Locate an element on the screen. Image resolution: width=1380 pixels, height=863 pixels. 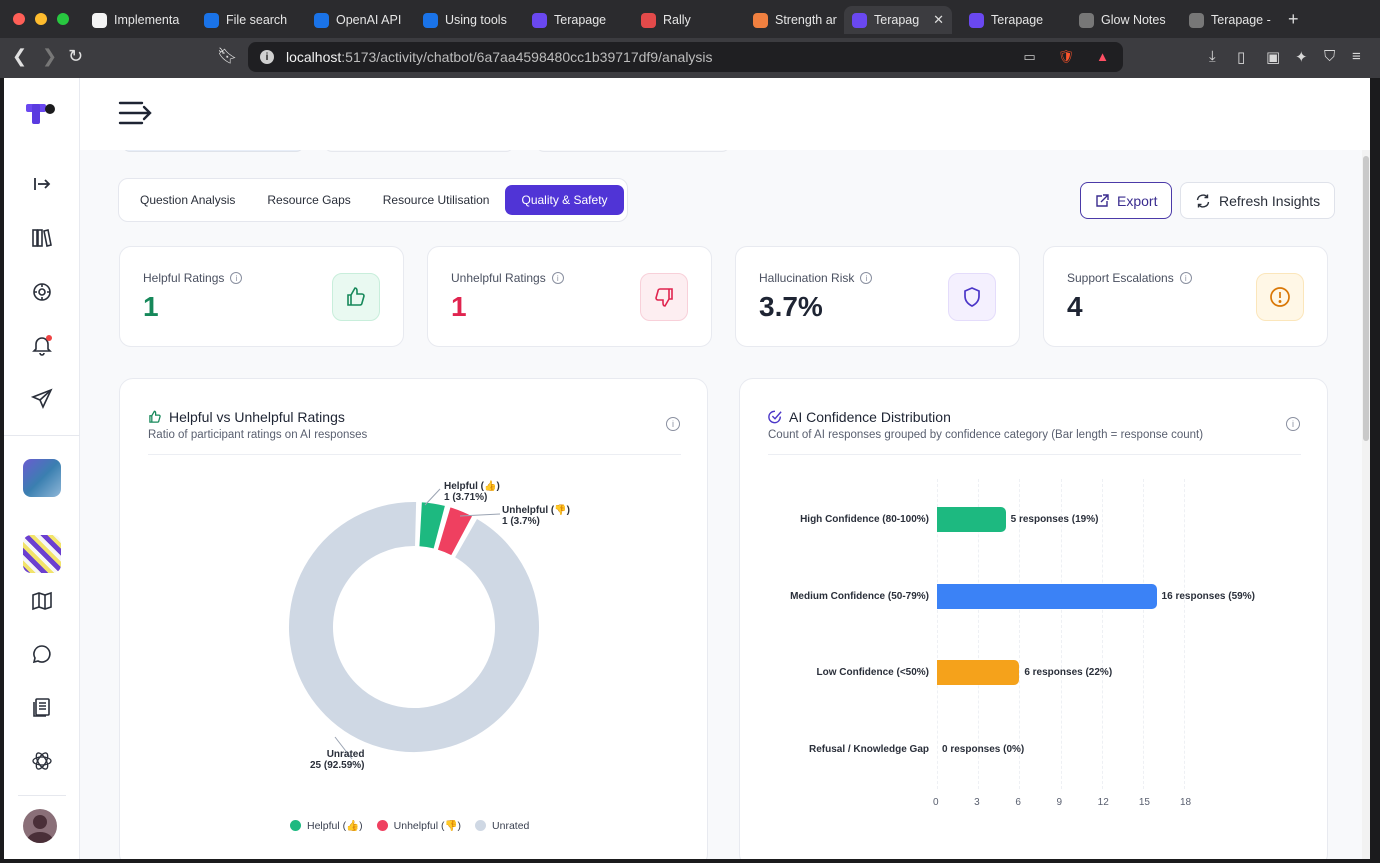
browser-tab: OpenAI API is located at coordinates (356, 20).